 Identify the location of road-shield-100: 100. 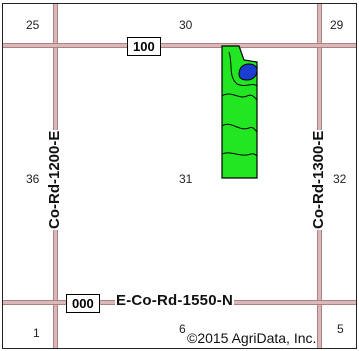
(144, 46).